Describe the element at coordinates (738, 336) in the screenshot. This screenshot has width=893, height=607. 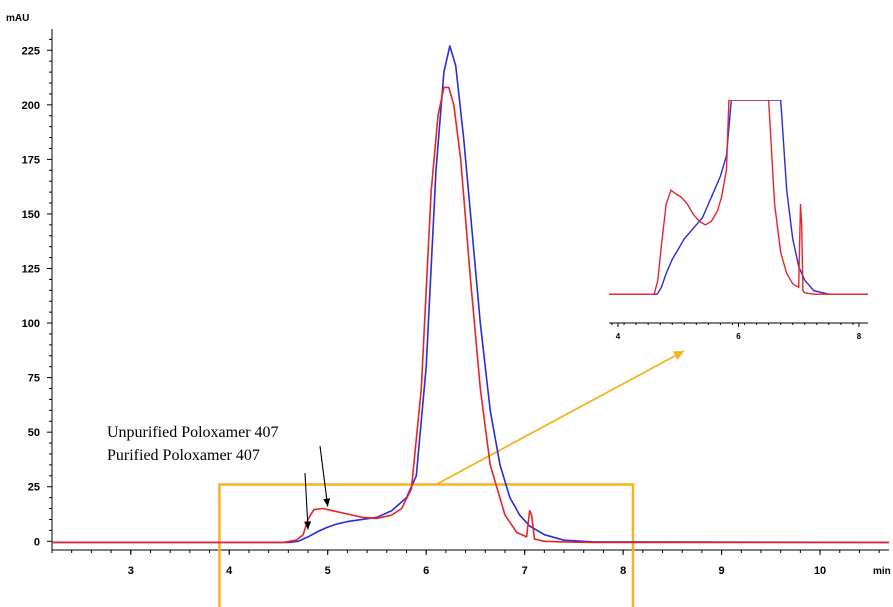
I see `inset-x-tick-label: 6` at that location.